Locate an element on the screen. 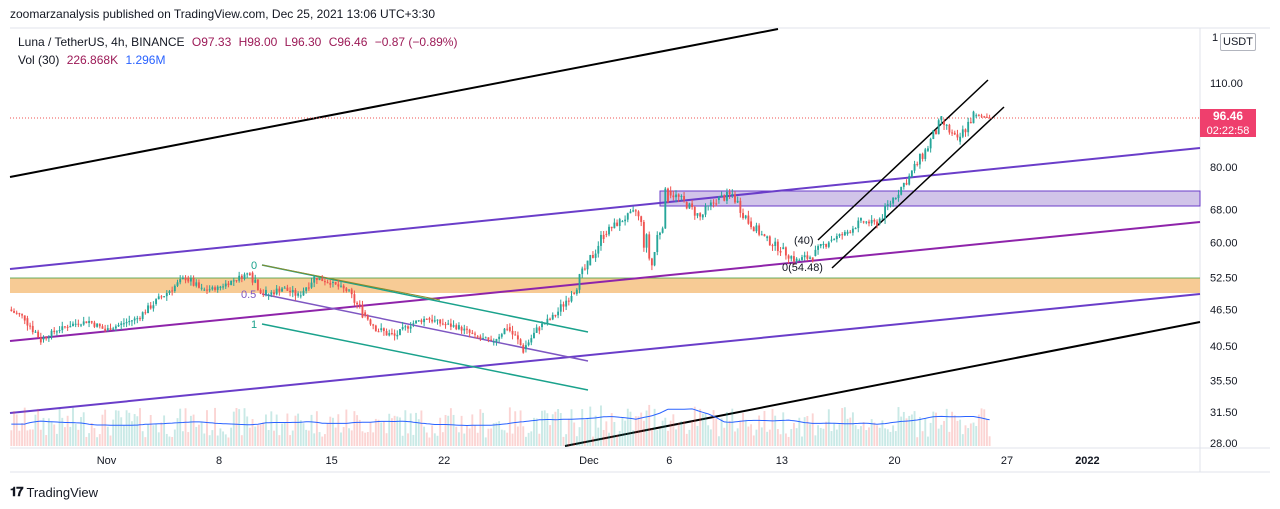  teal-channel-lower is located at coordinates (425, 357).